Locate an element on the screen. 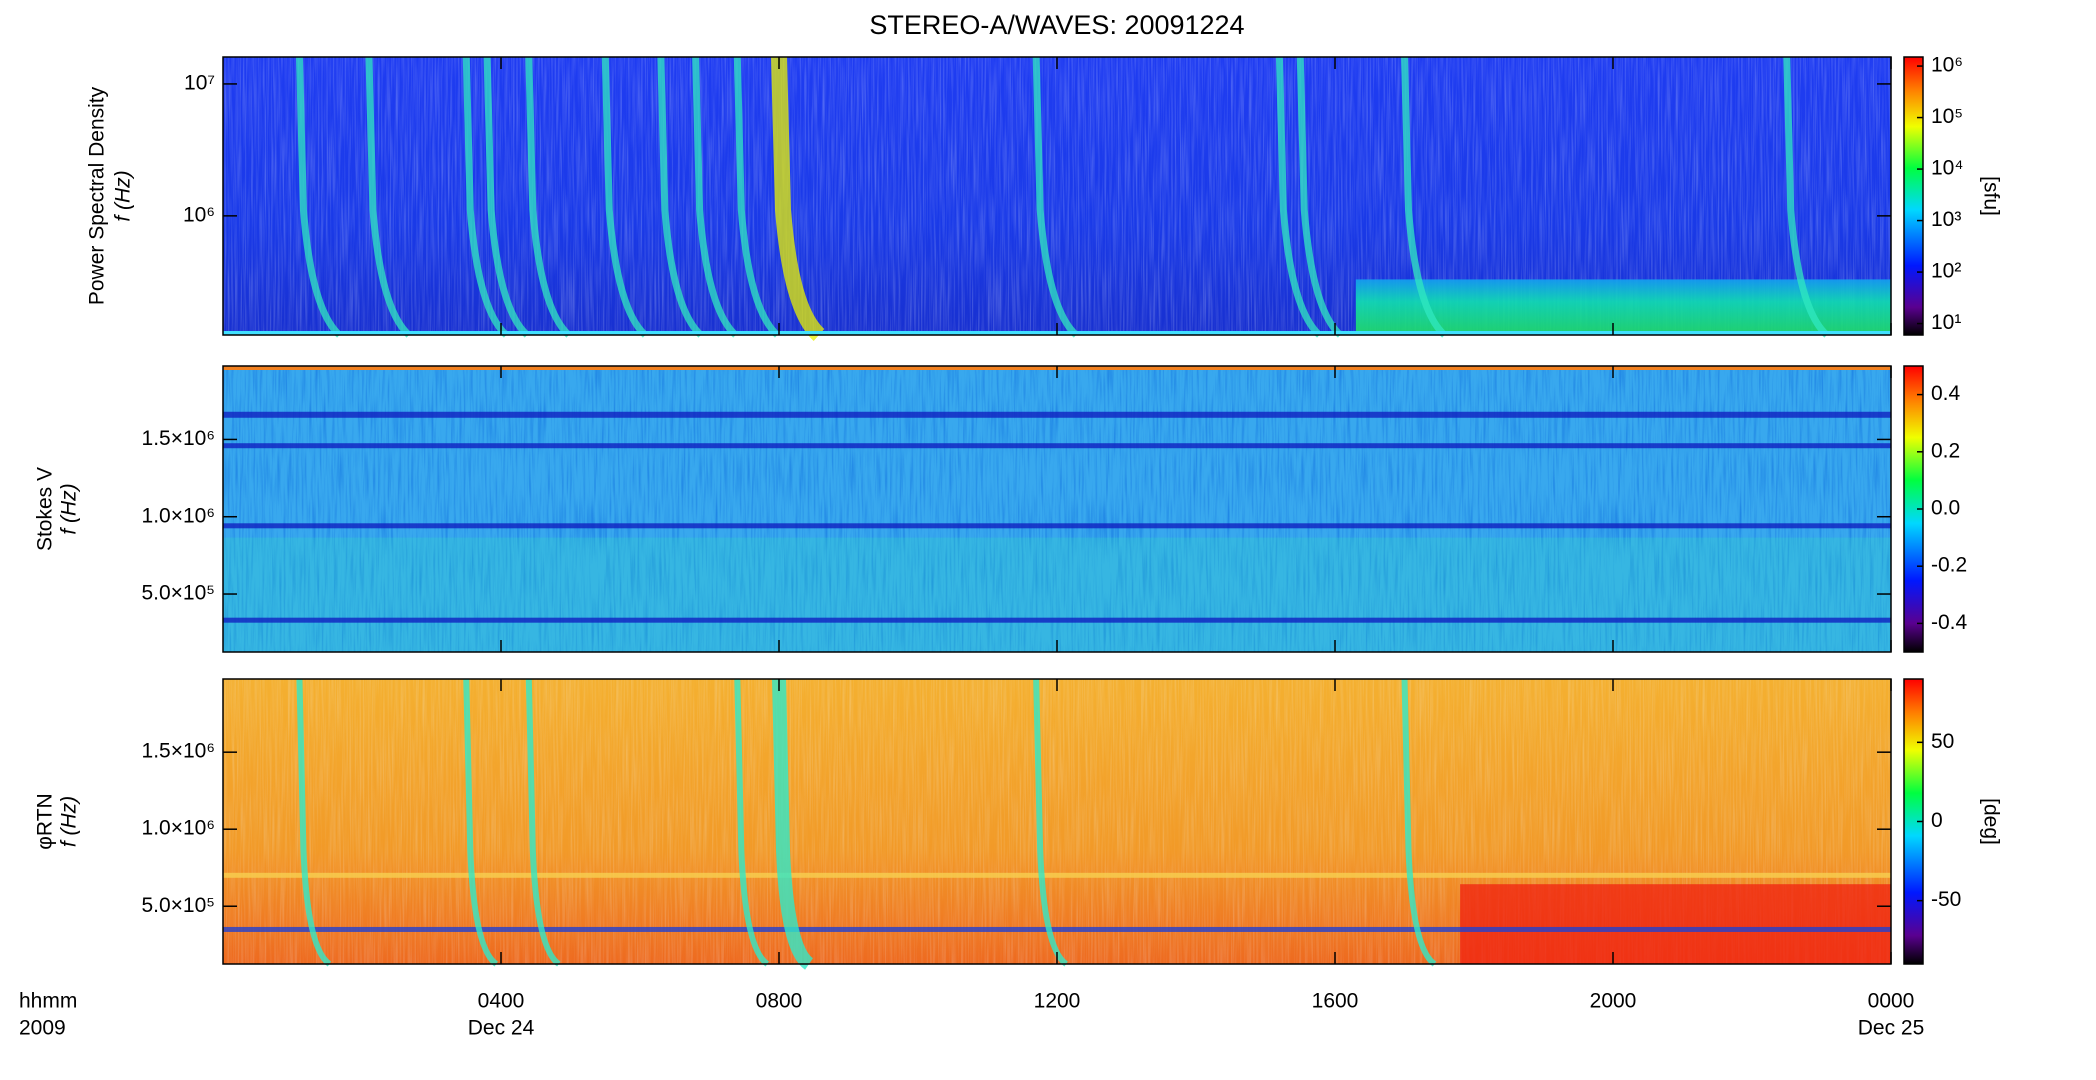 This screenshot has height=1080, width=2096. colorbar-label: [sfu] is located at coordinates (1990, 196).